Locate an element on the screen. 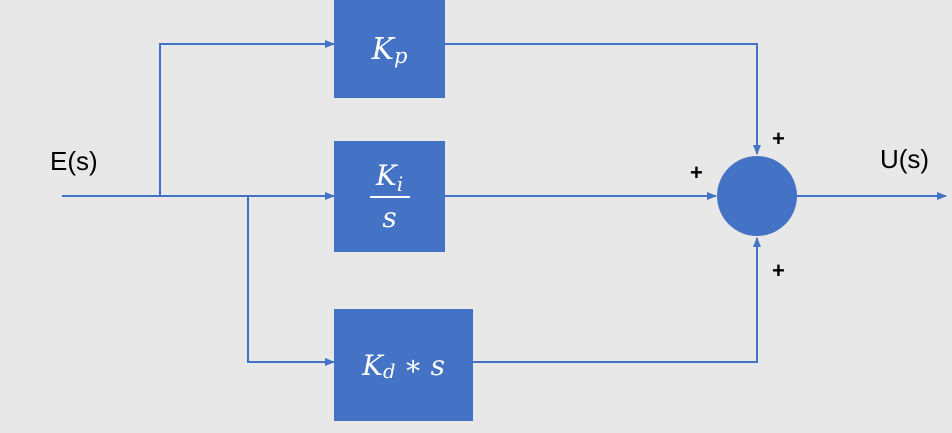 The width and height of the screenshot is (952, 433). integral-gain-numerator: Ki is located at coordinates (389, 177).